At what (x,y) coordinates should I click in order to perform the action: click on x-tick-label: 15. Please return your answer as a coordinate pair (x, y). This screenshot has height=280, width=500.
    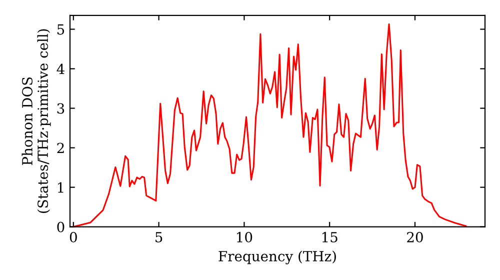
    Looking at the image, I should click on (330, 237).